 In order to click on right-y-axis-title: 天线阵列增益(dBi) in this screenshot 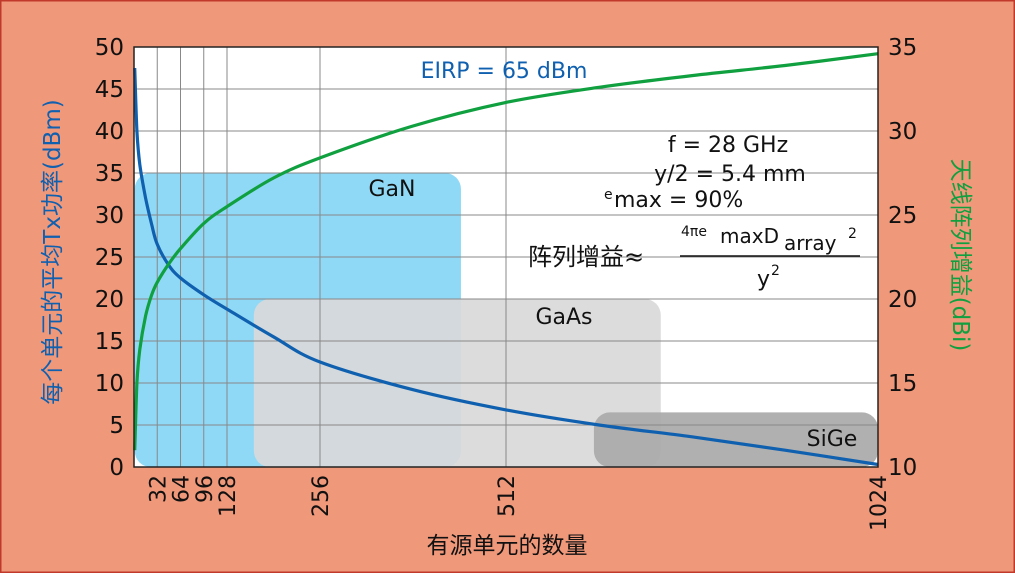, I will do `click(960, 255)`.